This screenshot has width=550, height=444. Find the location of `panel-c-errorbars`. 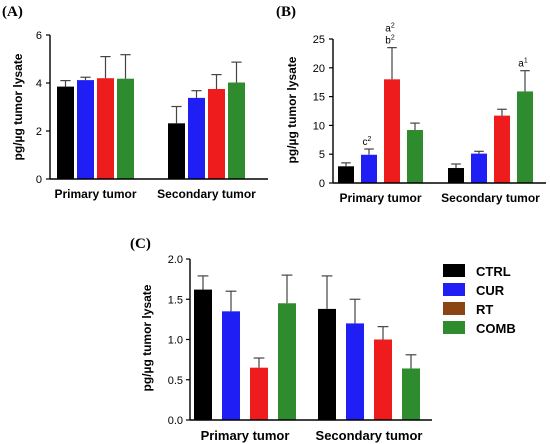

panel-c-errorbars is located at coordinates (307, 321).